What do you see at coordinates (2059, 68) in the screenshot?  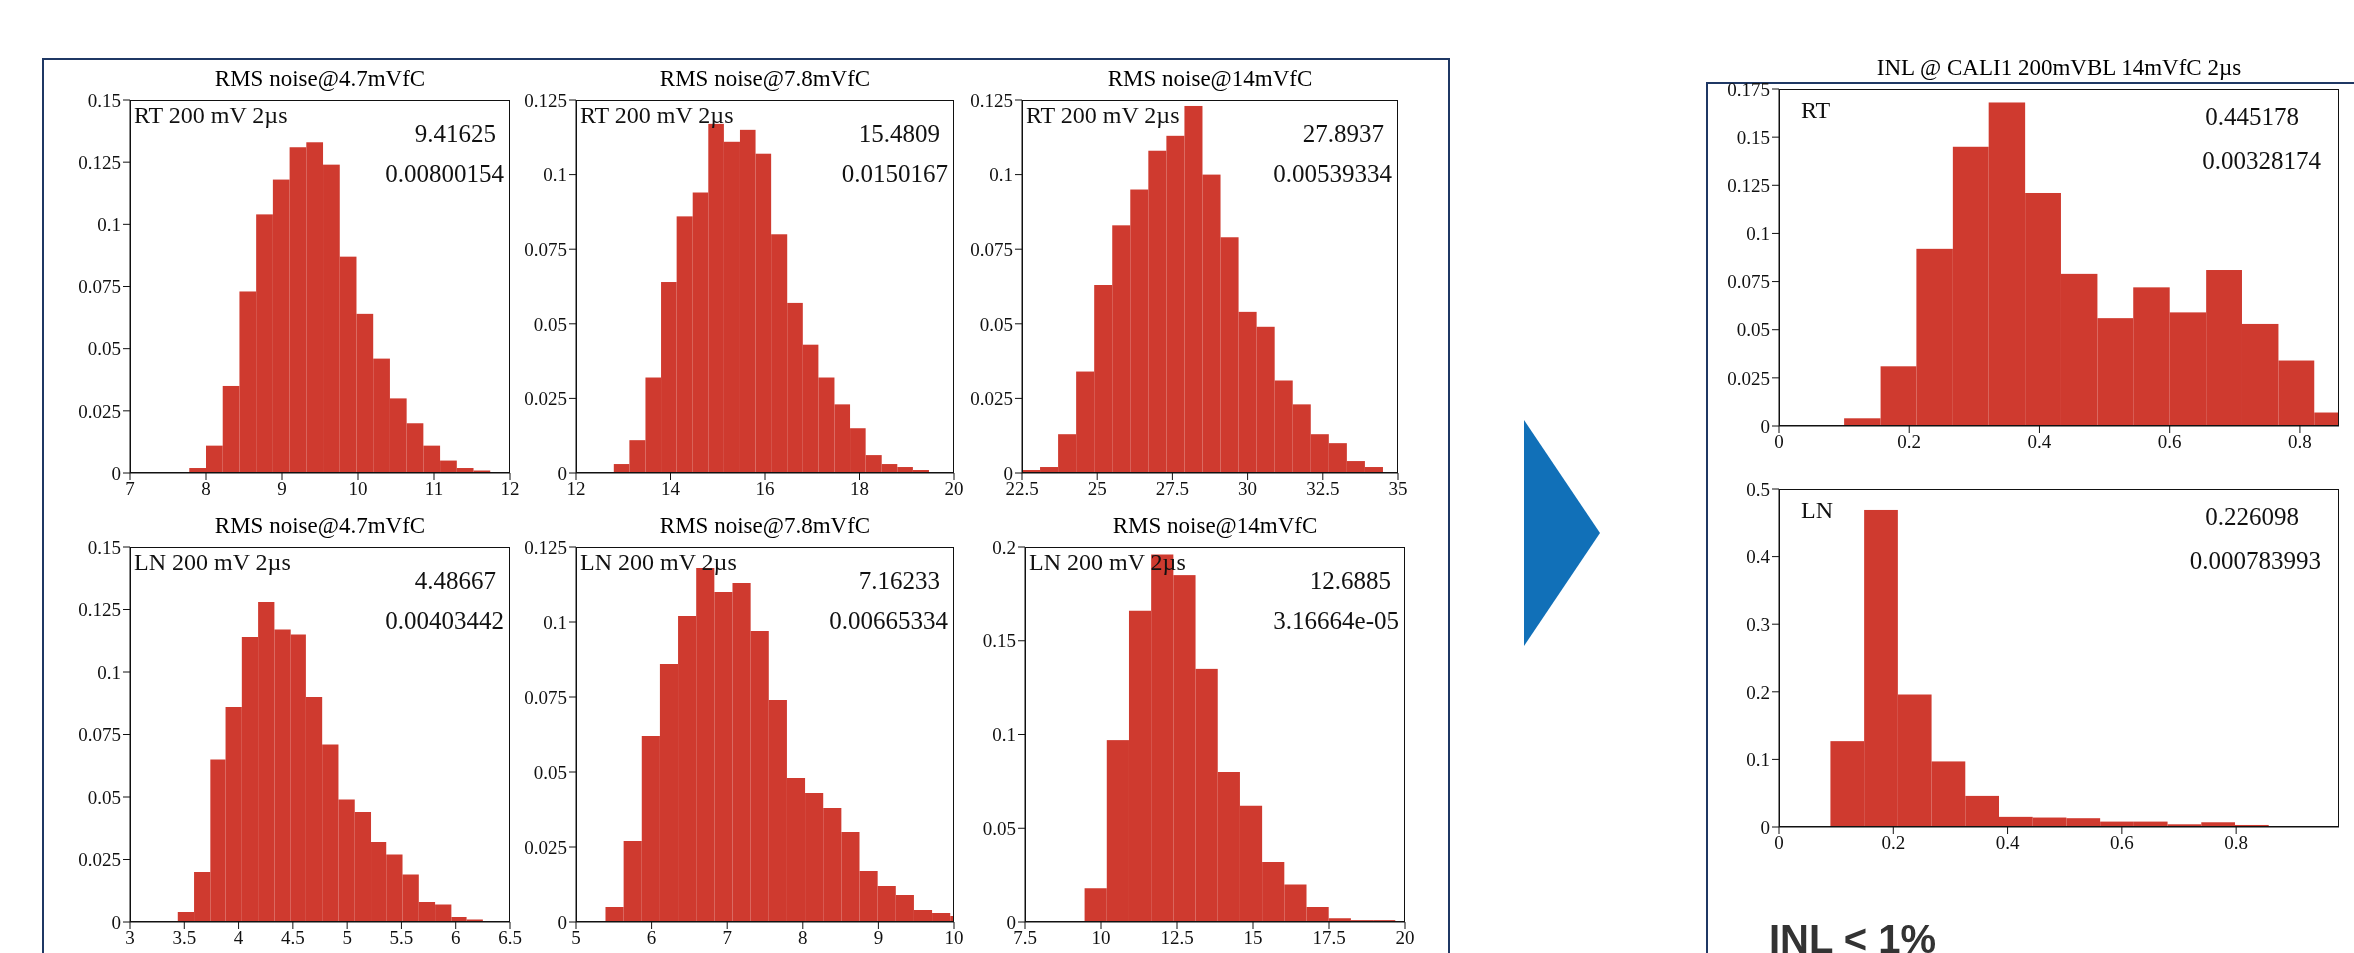 I see `chart-title: INL @ CALI1 200mVBL 14mVfC 2µs` at bounding box center [2059, 68].